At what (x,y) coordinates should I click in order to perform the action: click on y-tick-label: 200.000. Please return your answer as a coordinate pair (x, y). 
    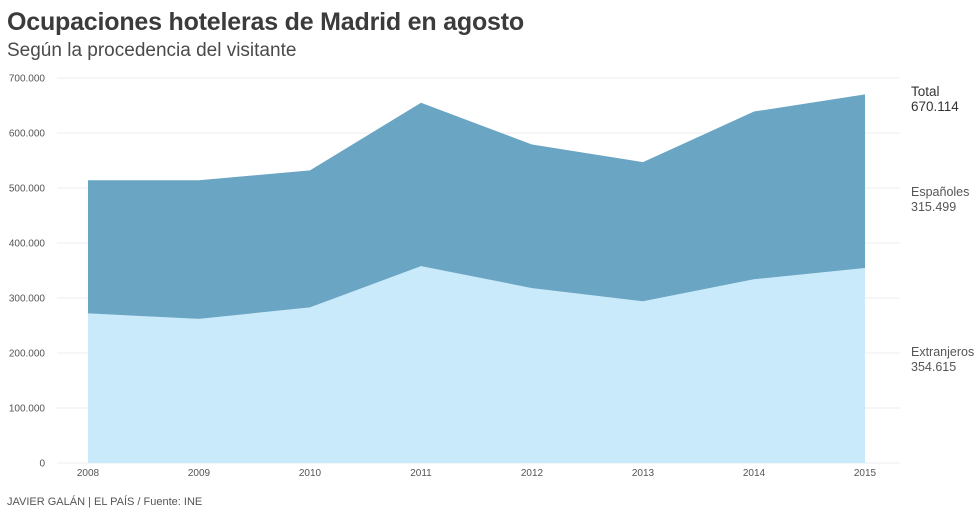
    Looking at the image, I should click on (27, 354).